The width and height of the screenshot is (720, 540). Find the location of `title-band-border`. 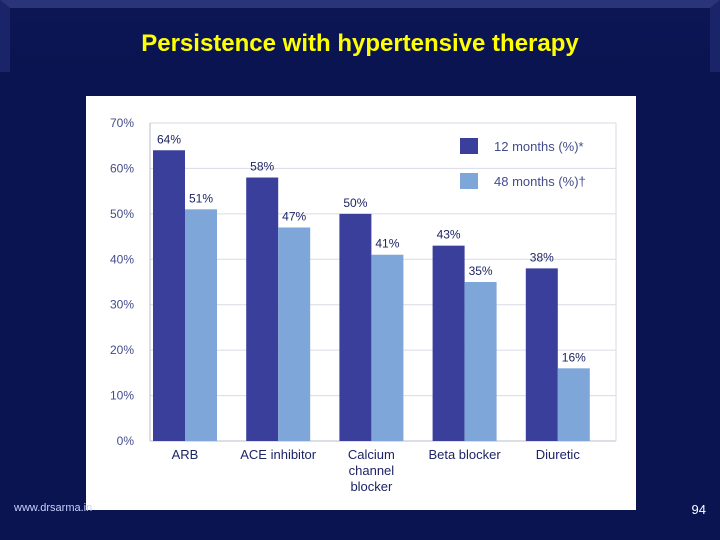

title-band-border is located at coordinates (360, 36).